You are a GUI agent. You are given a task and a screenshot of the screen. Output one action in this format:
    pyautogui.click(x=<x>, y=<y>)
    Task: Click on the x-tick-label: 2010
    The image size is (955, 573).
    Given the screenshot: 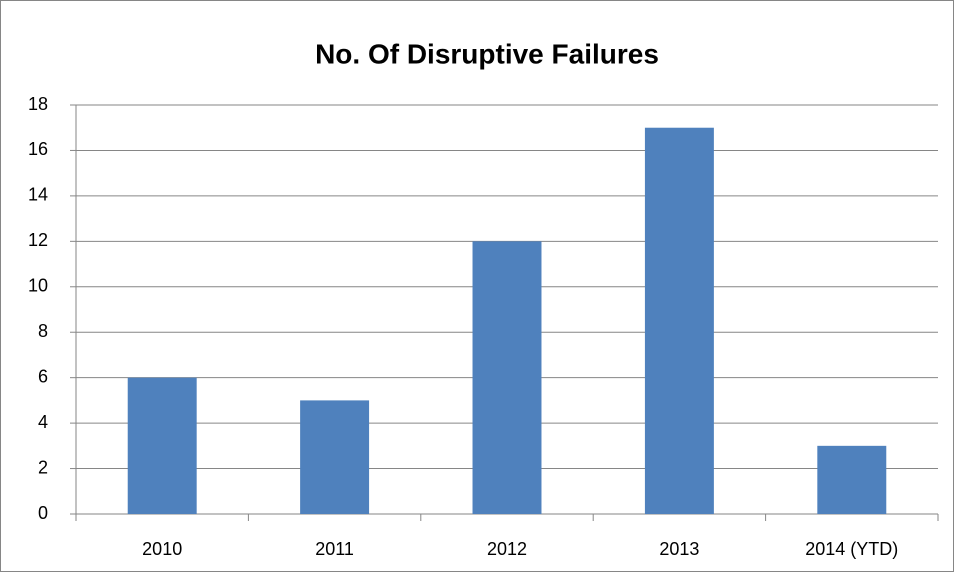 What is the action you would take?
    pyautogui.click(x=162, y=549)
    